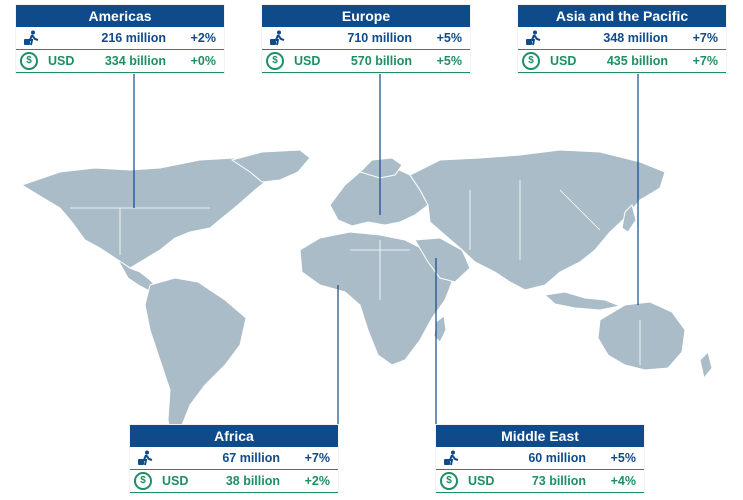 This screenshot has height=500, width=743. I want to click on receipts-row: $ USD 334 billion +0%, so click(120, 61).